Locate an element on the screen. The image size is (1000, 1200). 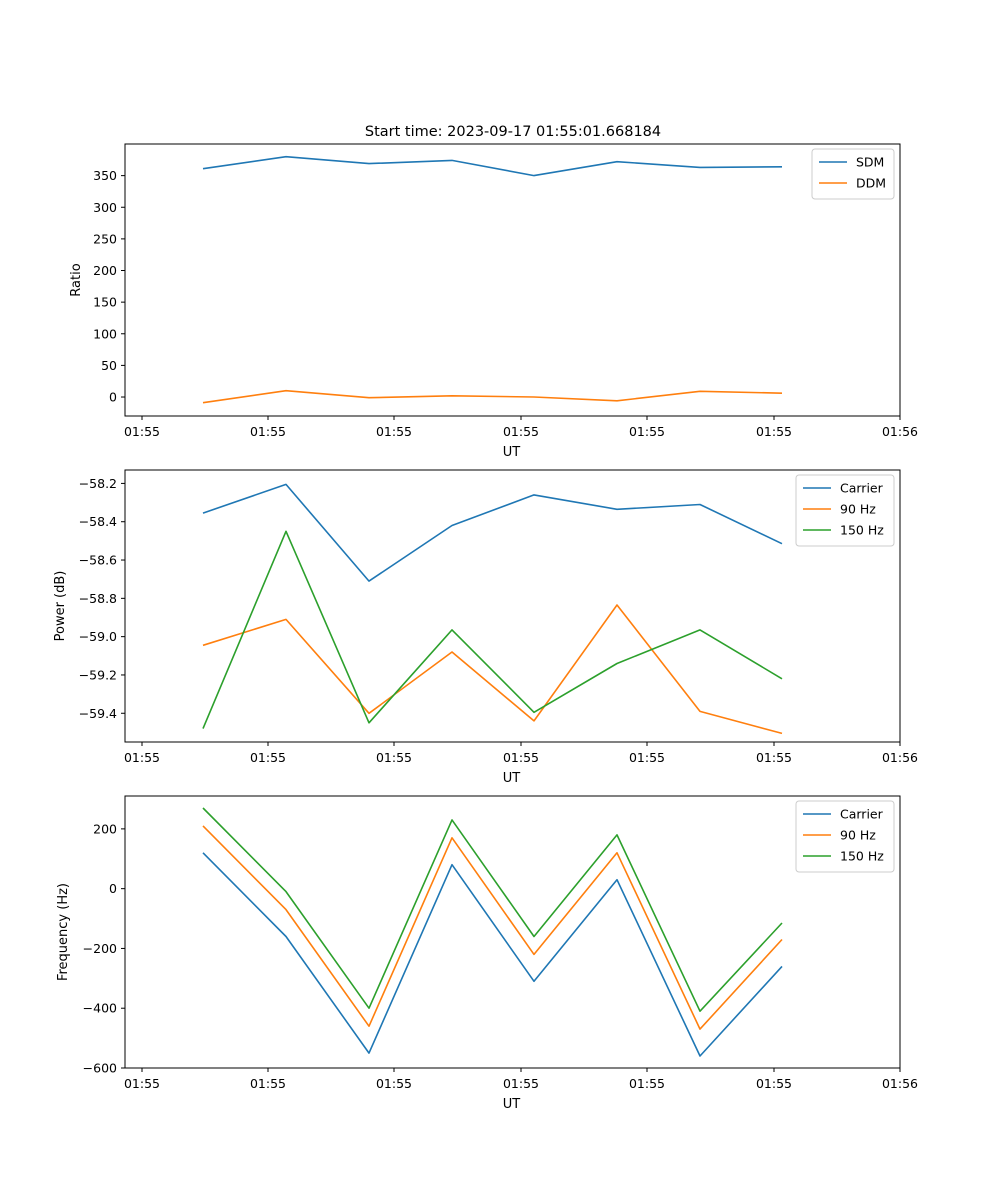
y-tick-label: 150 is located at coordinates (105, 302).